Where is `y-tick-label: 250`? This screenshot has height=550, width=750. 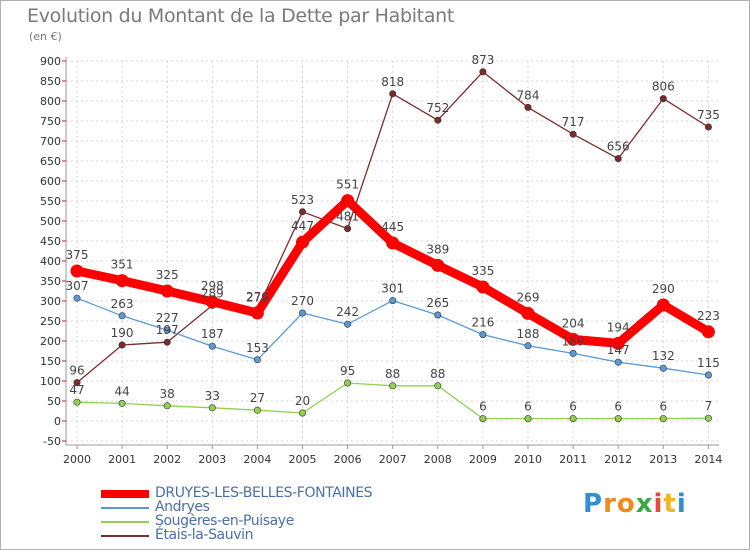
y-tick-label: 250 is located at coordinates (50, 321).